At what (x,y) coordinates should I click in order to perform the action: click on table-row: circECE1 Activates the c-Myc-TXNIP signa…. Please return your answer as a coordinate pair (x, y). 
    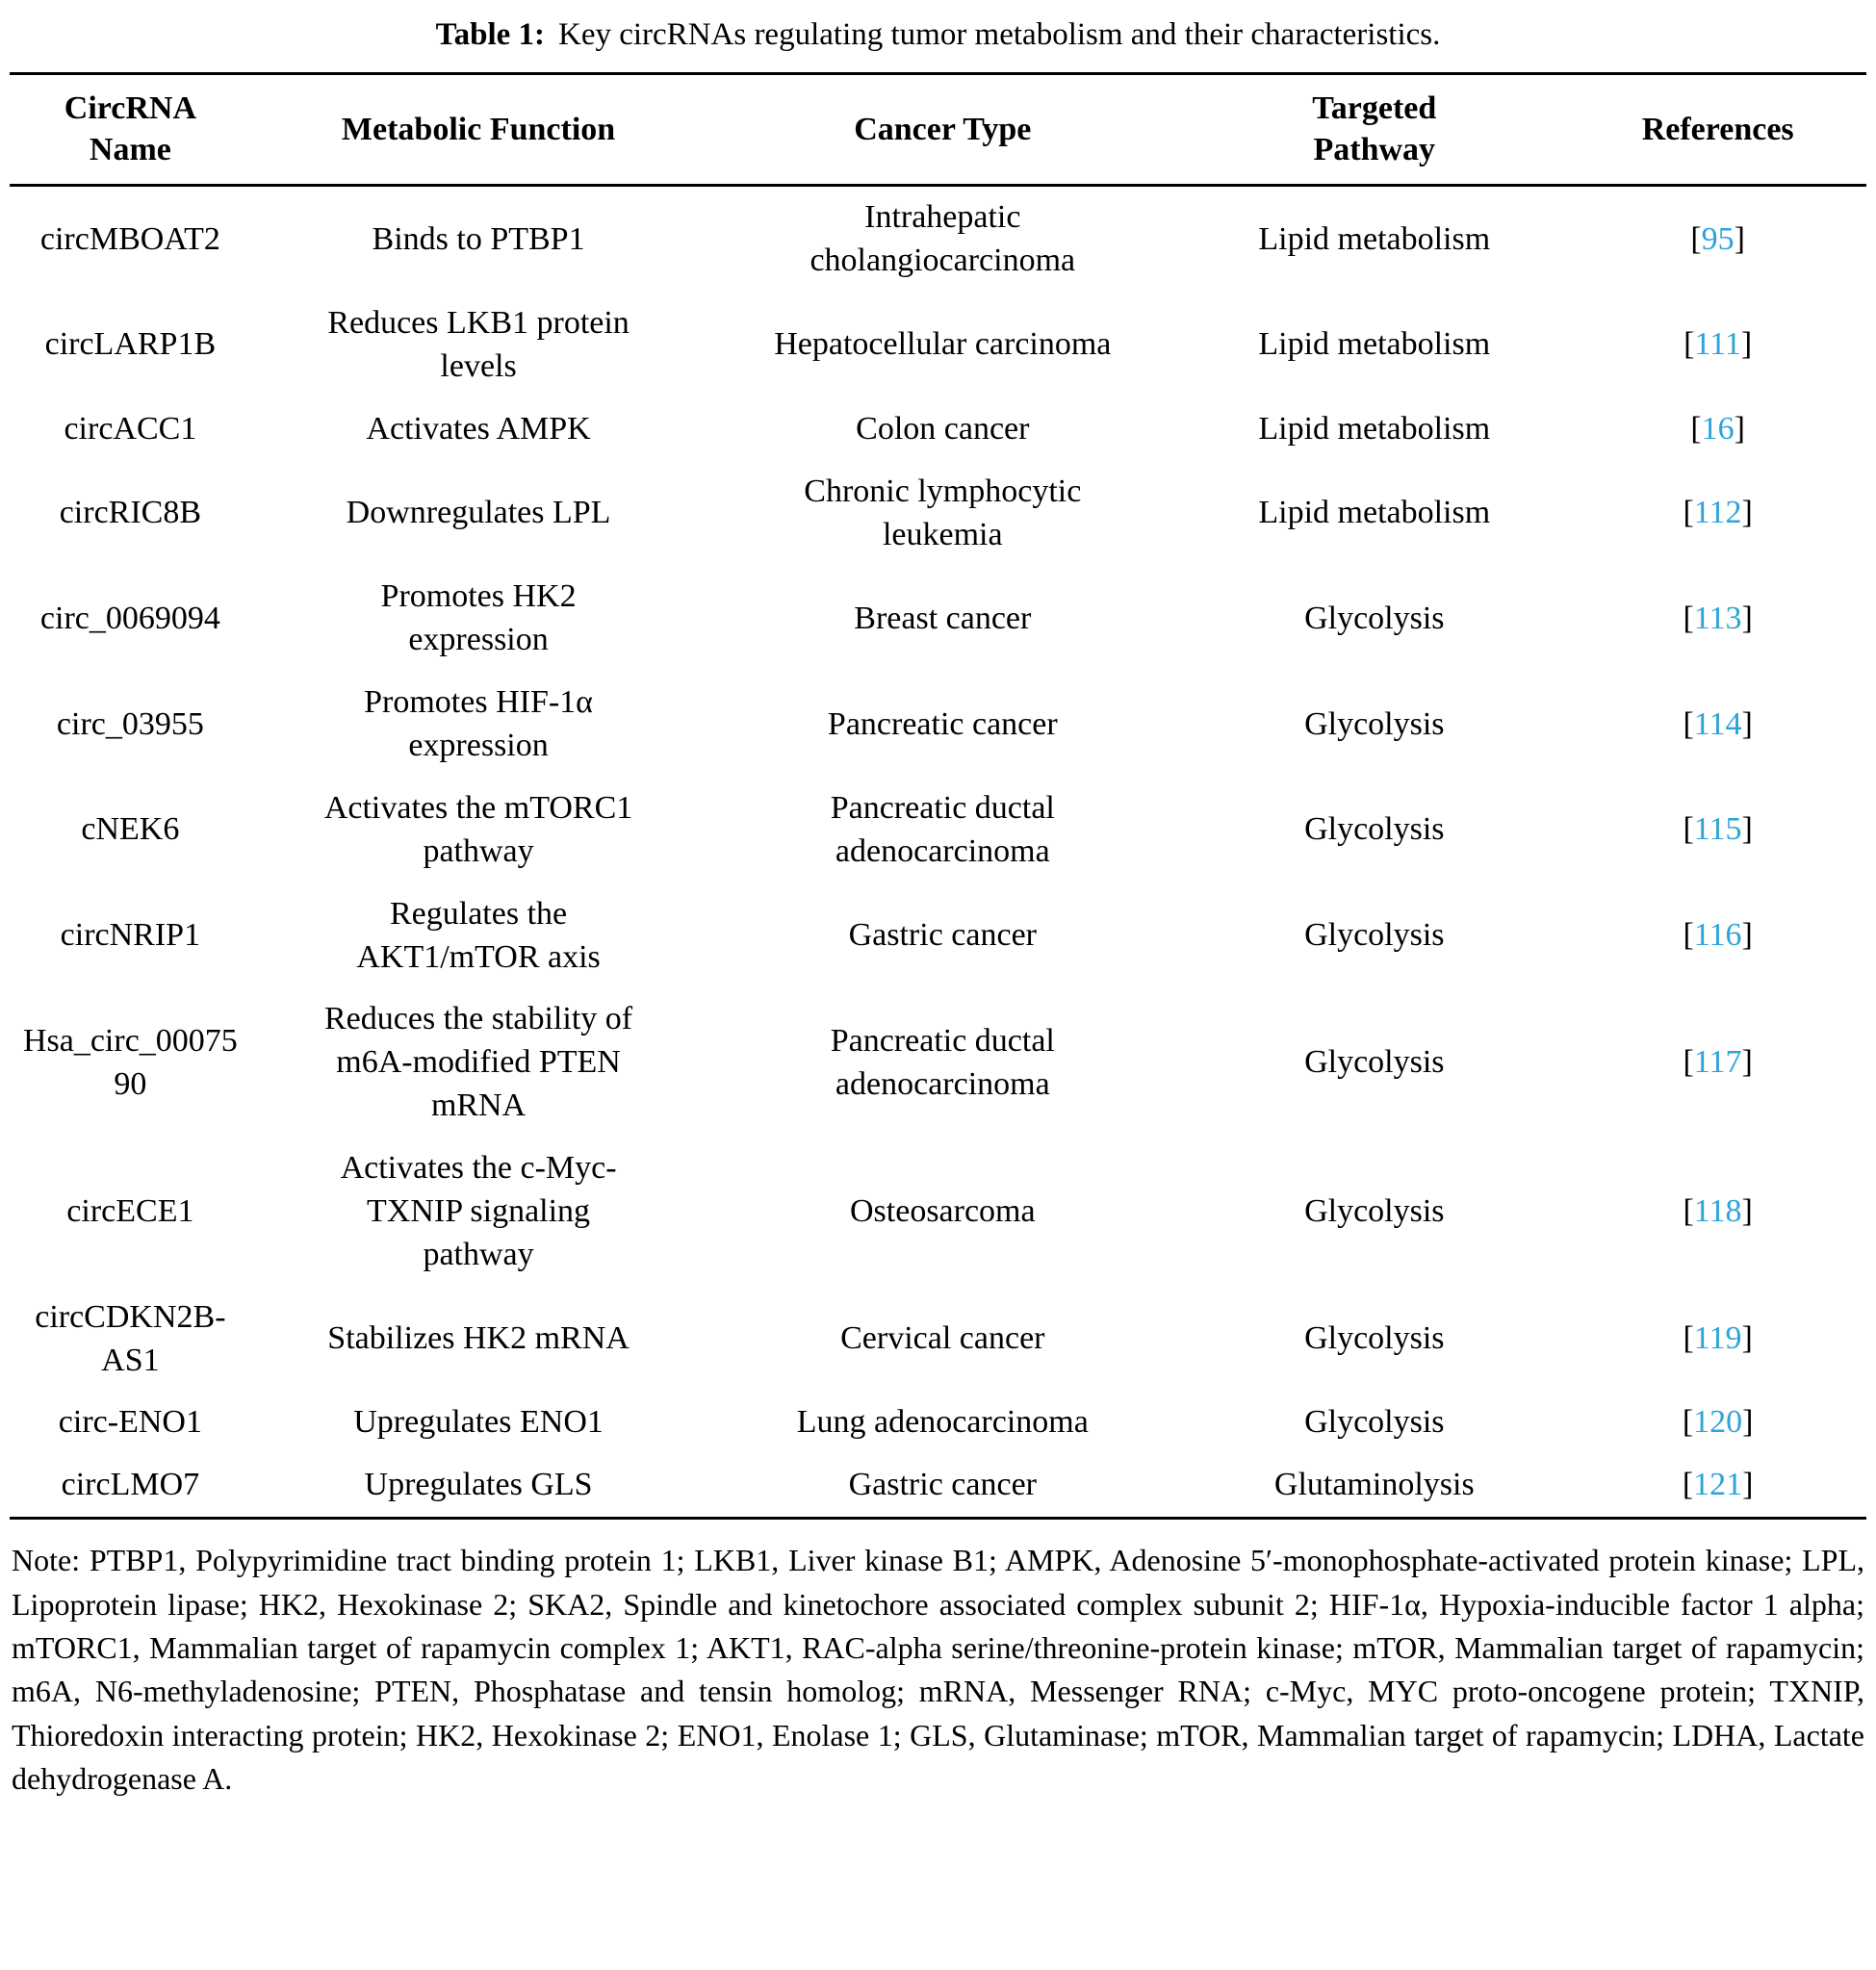
    Looking at the image, I should click on (938, 1212).